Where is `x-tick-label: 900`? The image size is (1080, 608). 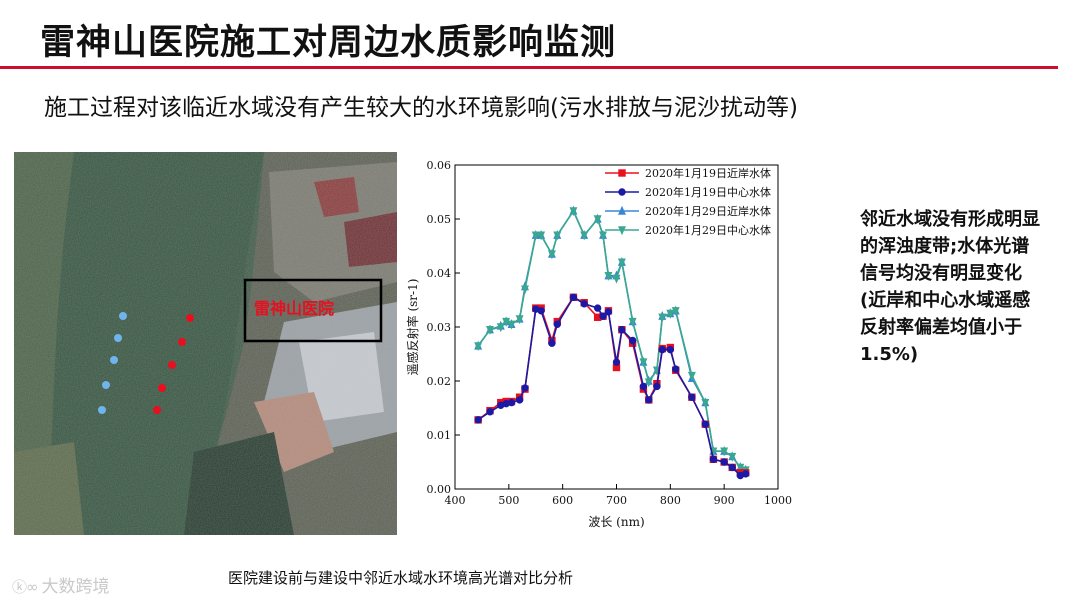 x-tick-label: 900 is located at coordinates (724, 500).